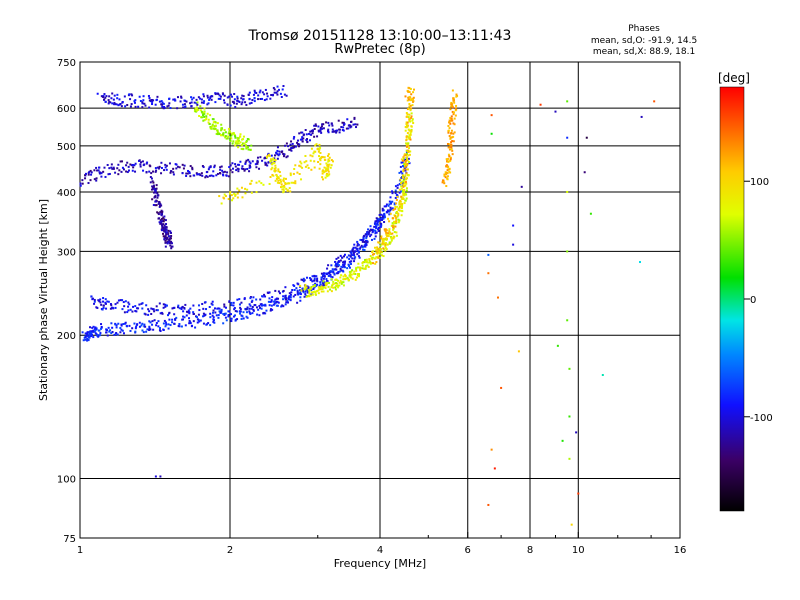 The height and width of the screenshot is (600, 800). What do you see at coordinates (644, 29) in the screenshot?
I see `phase-stats-title: Phases` at bounding box center [644, 29].